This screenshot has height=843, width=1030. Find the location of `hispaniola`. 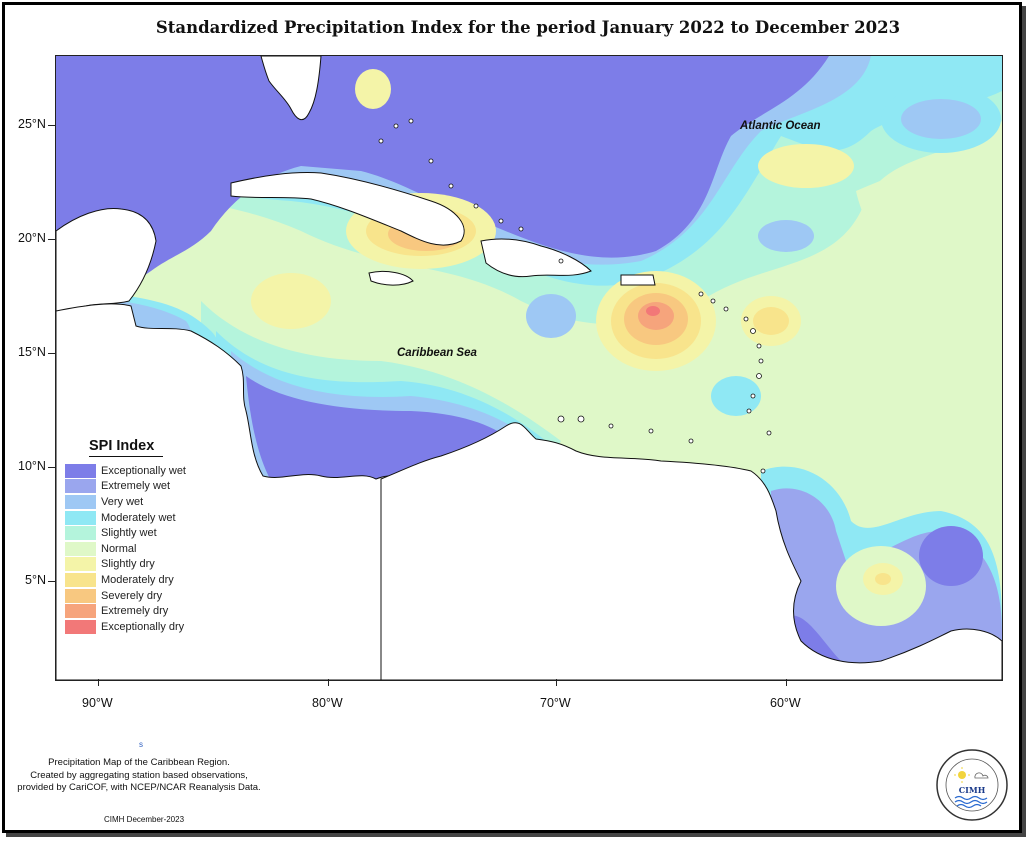

hispaniola is located at coordinates (536, 258).